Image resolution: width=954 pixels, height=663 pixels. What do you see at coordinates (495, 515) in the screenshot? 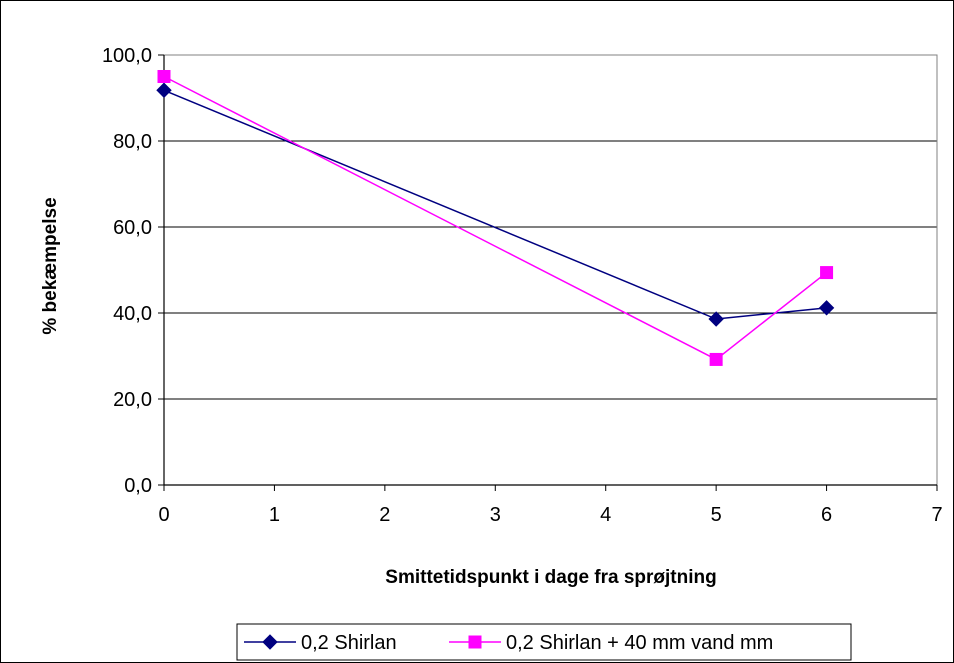
I see `x-tick-label: 3` at bounding box center [495, 515].